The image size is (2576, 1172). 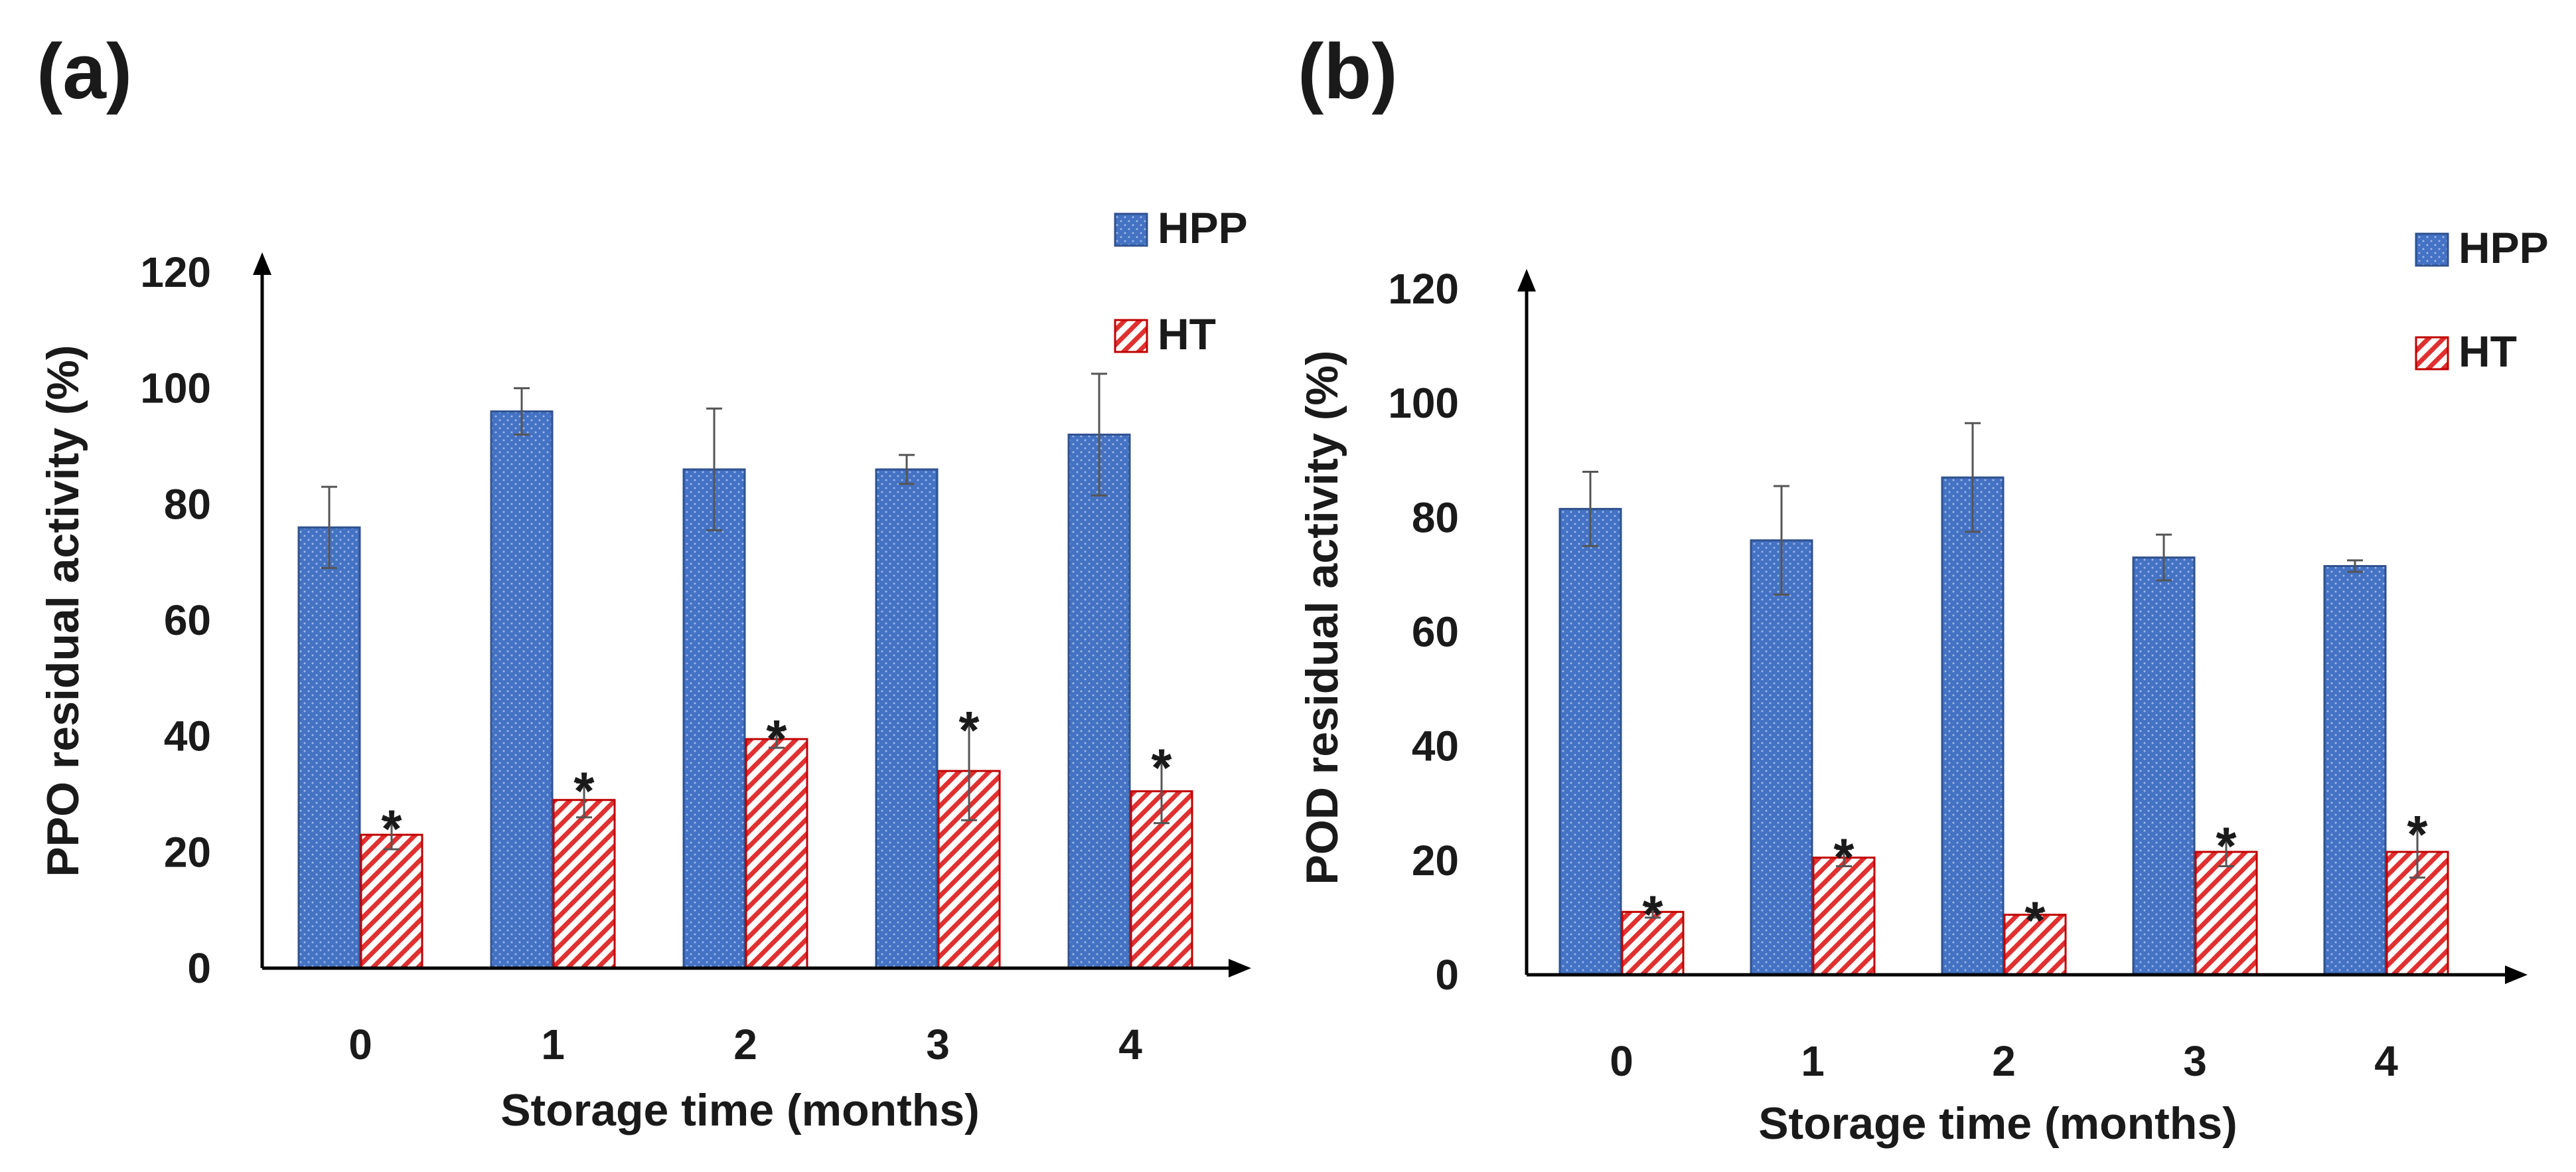 I want to click on panel-label: (b), so click(x=1348, y=72).